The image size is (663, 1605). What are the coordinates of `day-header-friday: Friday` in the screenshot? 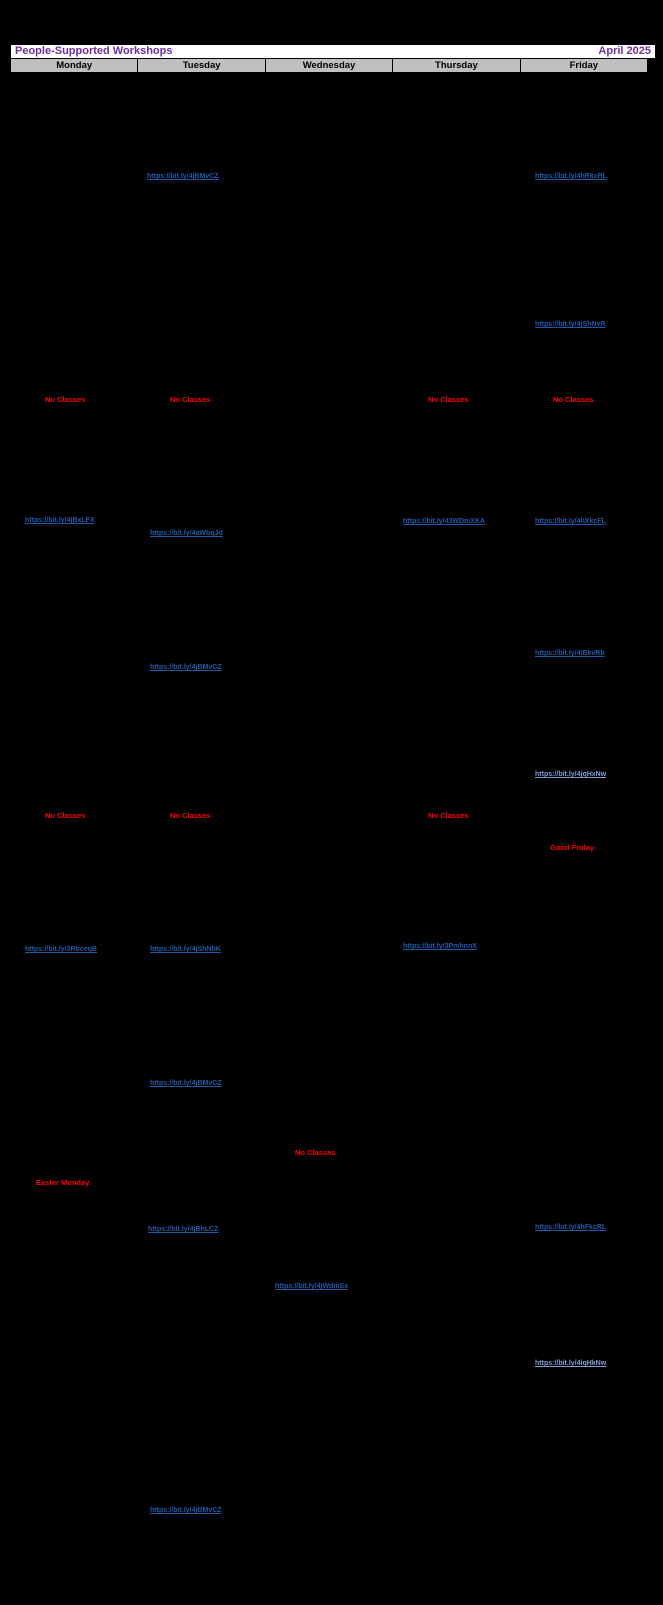 It's located at (584, 65).